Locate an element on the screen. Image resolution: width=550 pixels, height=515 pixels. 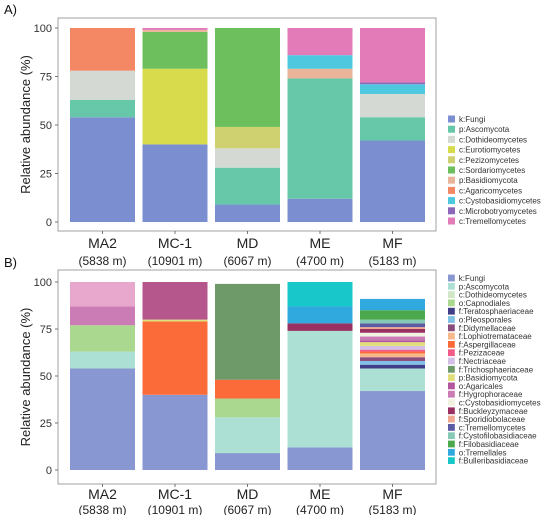
panel-b-legend-label: f:Hygrophoraceae is located at coordinates (491, 394).